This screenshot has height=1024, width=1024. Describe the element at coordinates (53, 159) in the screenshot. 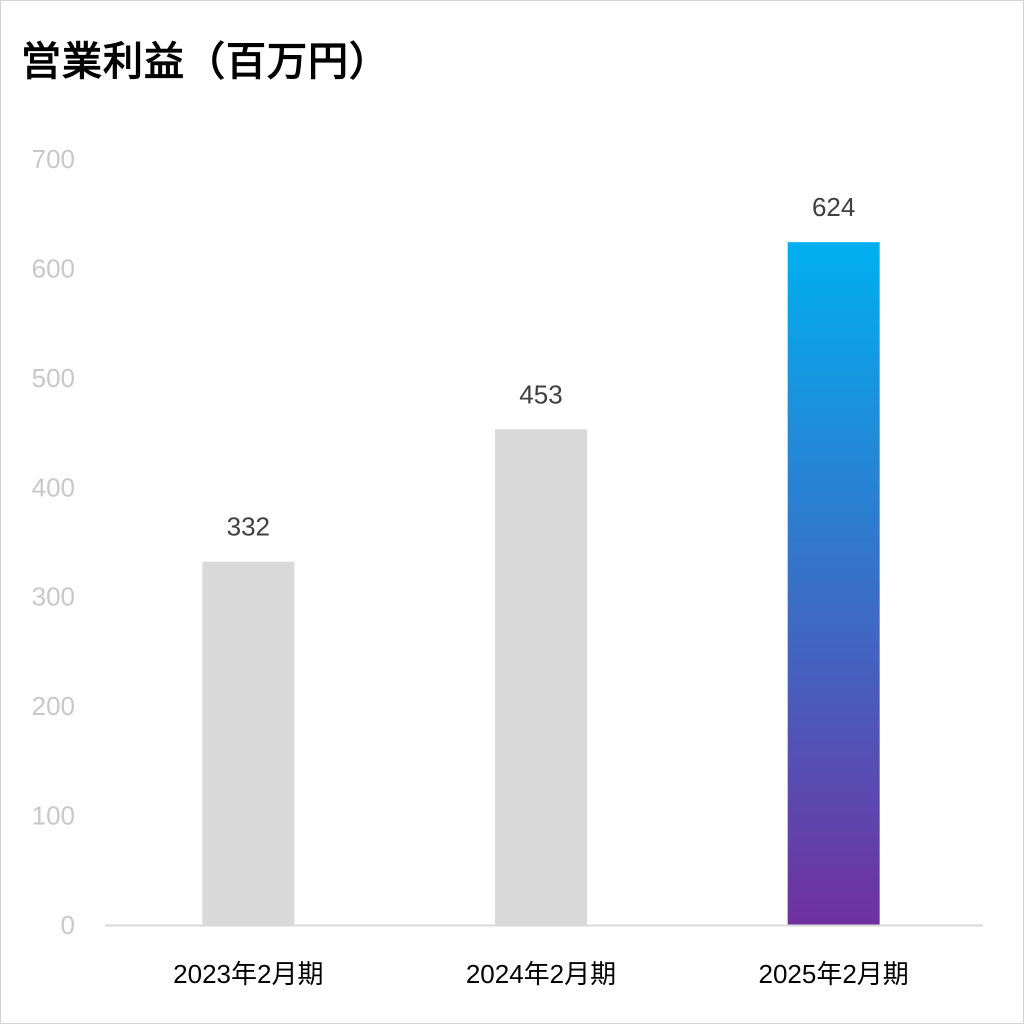

I see `y-tick-label-700: 700` at that location.